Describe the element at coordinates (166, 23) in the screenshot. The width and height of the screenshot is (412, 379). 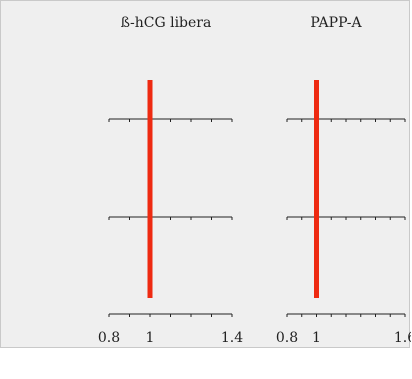
I see `panel-title: ß-hCG libera` at that location.